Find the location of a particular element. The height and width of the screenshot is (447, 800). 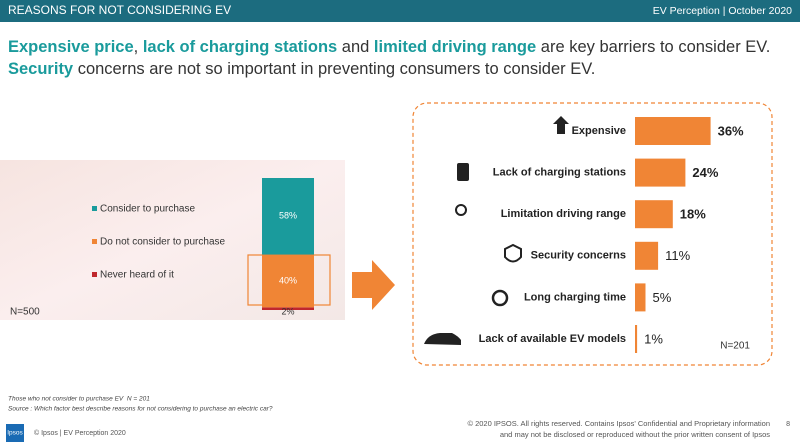

category-label: Expensive is located at coordinates (599, 131).